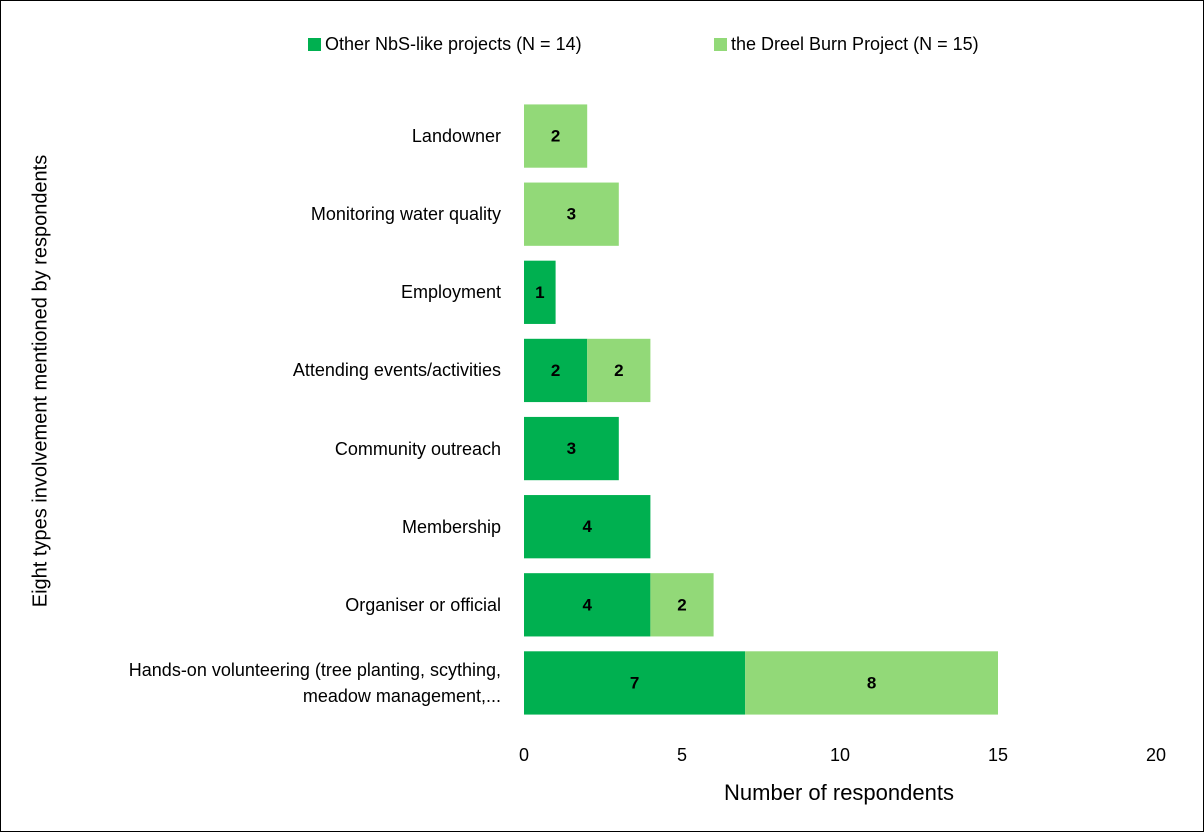 This screenshot has height=832, width=1204. Describe the element at coordinates (291, 136) in the screenshot. I see `y-tick-label: Landowner` at that location.